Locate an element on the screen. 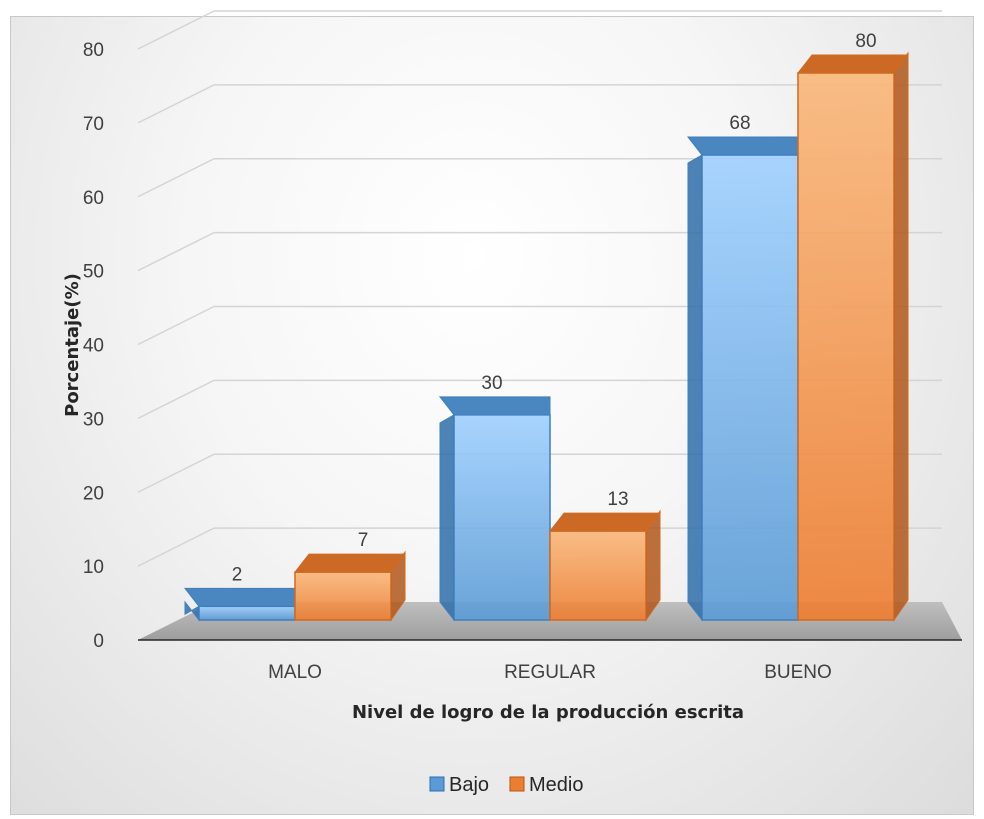  legend-label: Bajo is located at coordinates (469, 785).